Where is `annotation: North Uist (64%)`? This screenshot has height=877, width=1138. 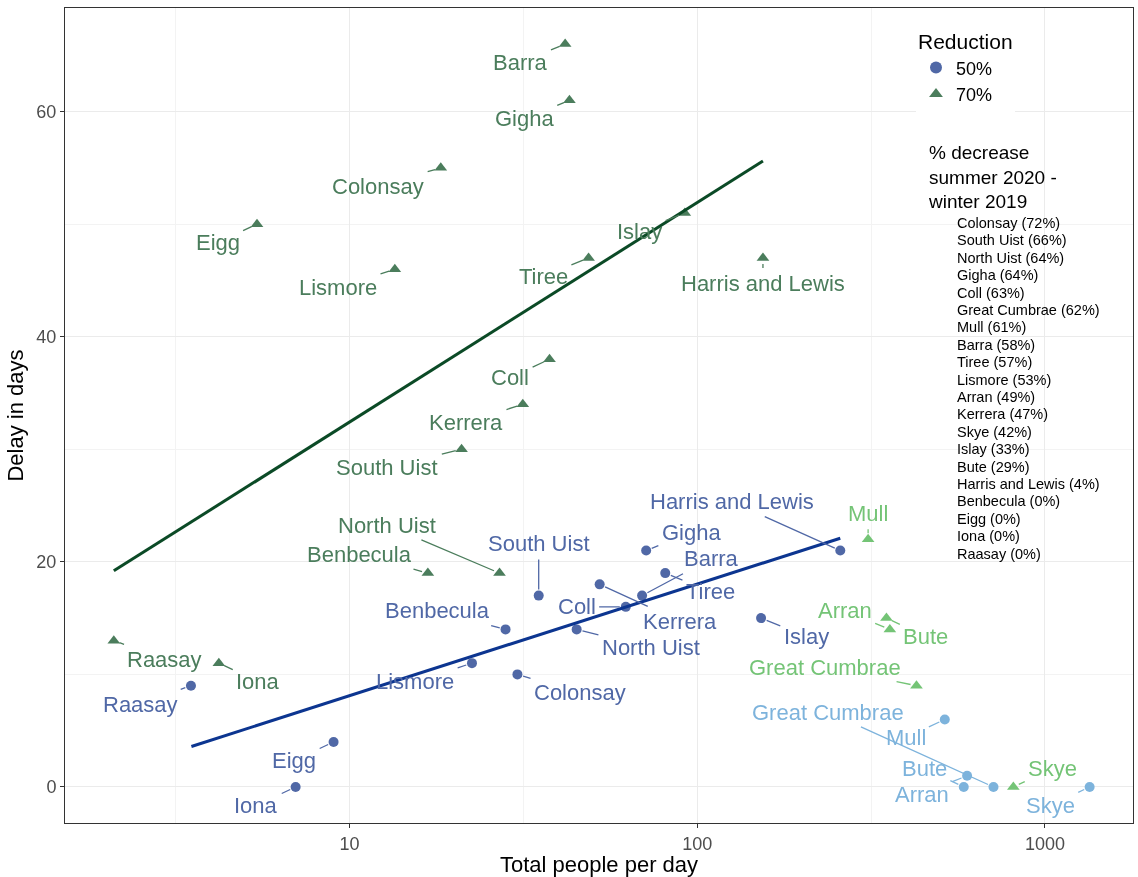
annotation: North Uist (64%) is located at coordinates (1011, 258).